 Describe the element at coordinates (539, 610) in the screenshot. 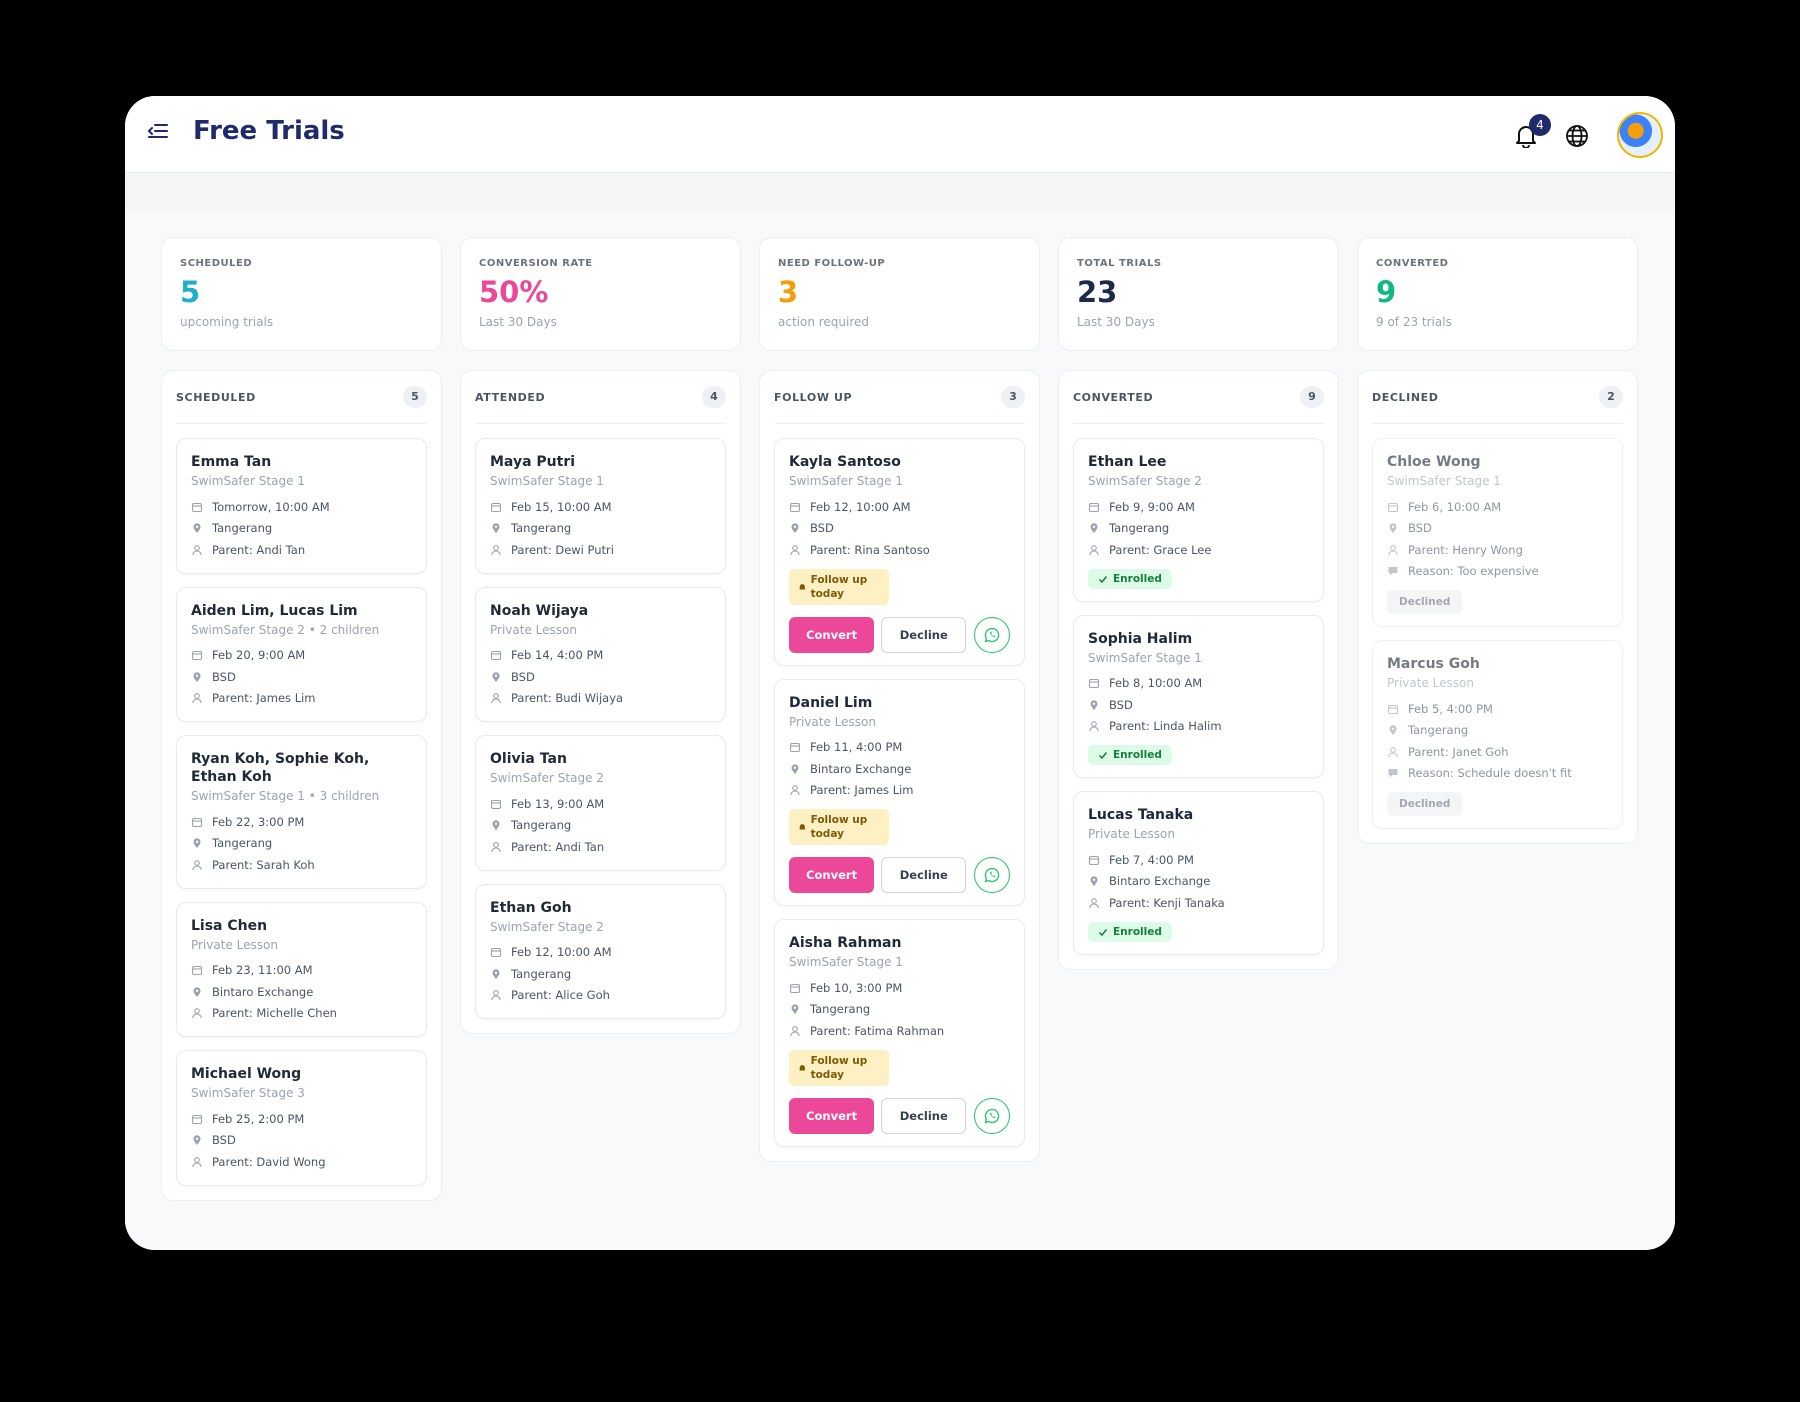

I see `student-name: Noah Wijaya` at that location.